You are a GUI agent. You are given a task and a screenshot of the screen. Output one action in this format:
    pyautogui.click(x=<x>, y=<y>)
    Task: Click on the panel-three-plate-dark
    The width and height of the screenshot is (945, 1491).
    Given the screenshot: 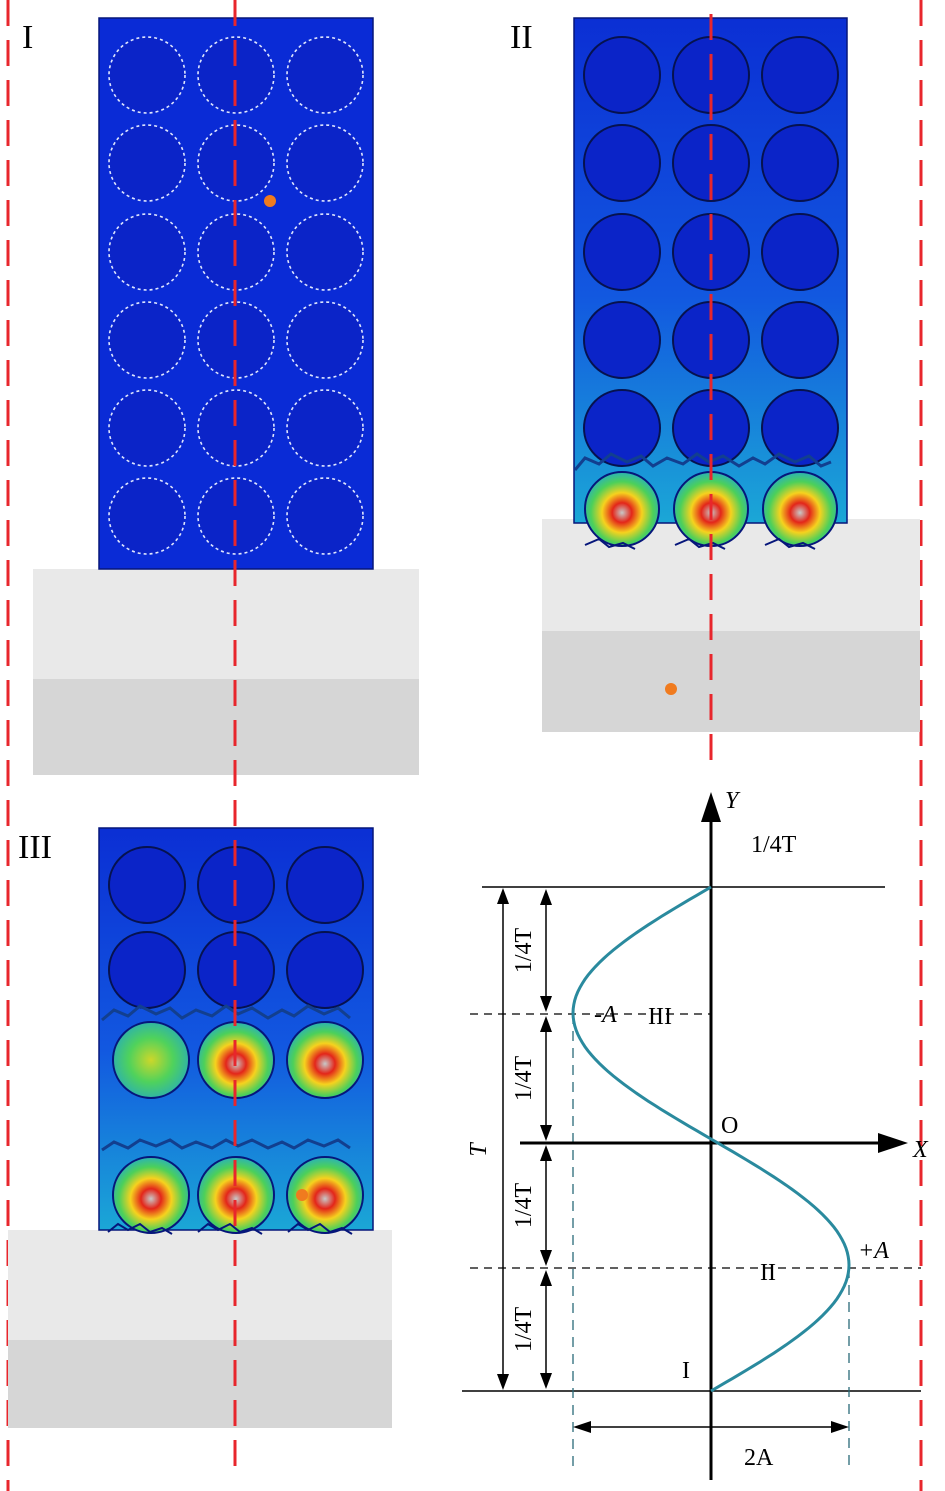 What is the action you would take?
    pyautogui.click(x=200, y=1384)
    